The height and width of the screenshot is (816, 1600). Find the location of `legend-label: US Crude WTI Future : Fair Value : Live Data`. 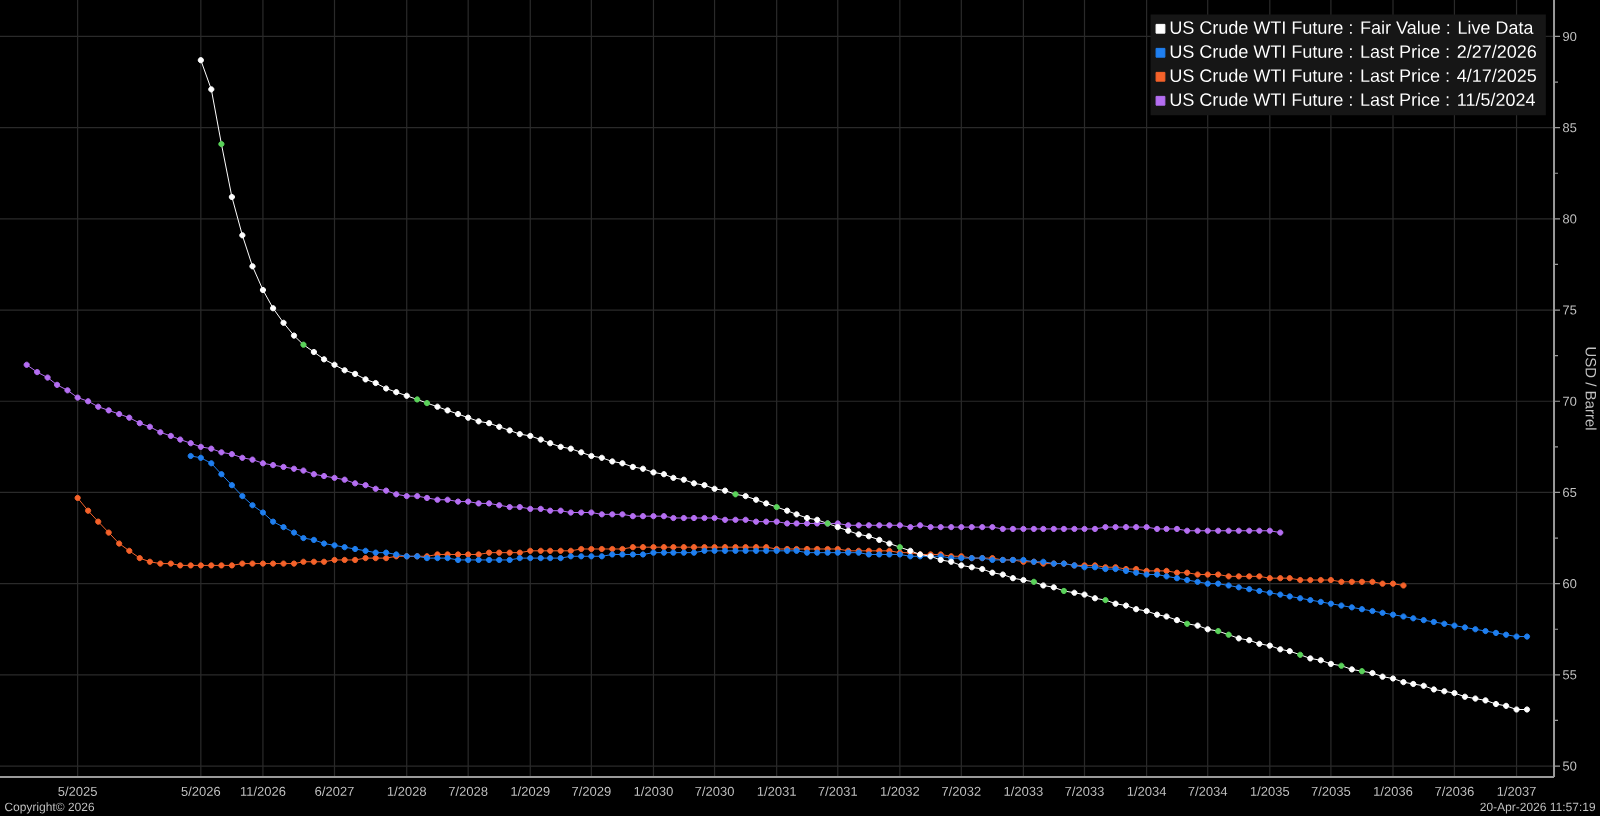

legend-label: US Crude WTI Future : Fair Value : Live Data is located at coordinates (1352, 27).